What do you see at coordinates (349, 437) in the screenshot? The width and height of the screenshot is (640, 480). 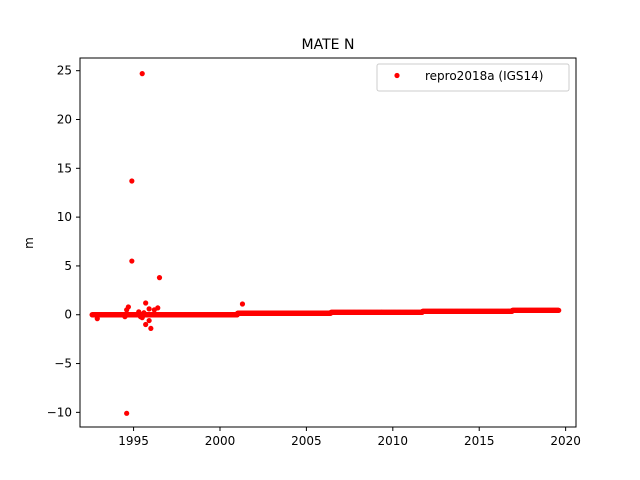 I see `x-axis: 1995 2000 2005 2010 2015 2020` at bounding box center [349, 437].